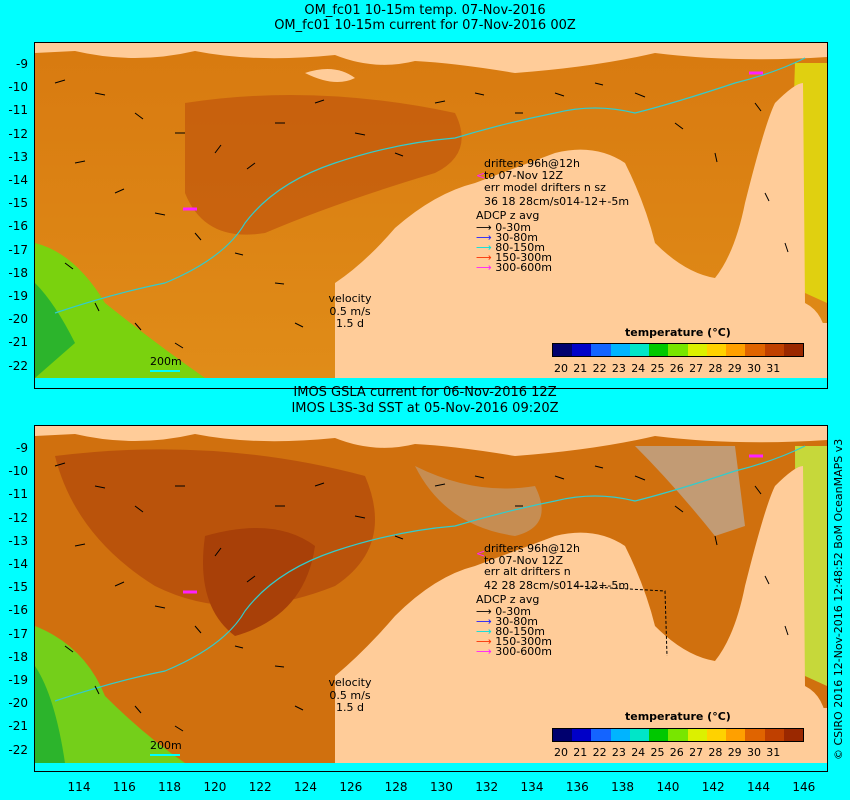 The image size is (850, 800). Describe the element at coordinates (696, 368) in the screenshot. I see `colorbar-tick-label: 27` at that location.